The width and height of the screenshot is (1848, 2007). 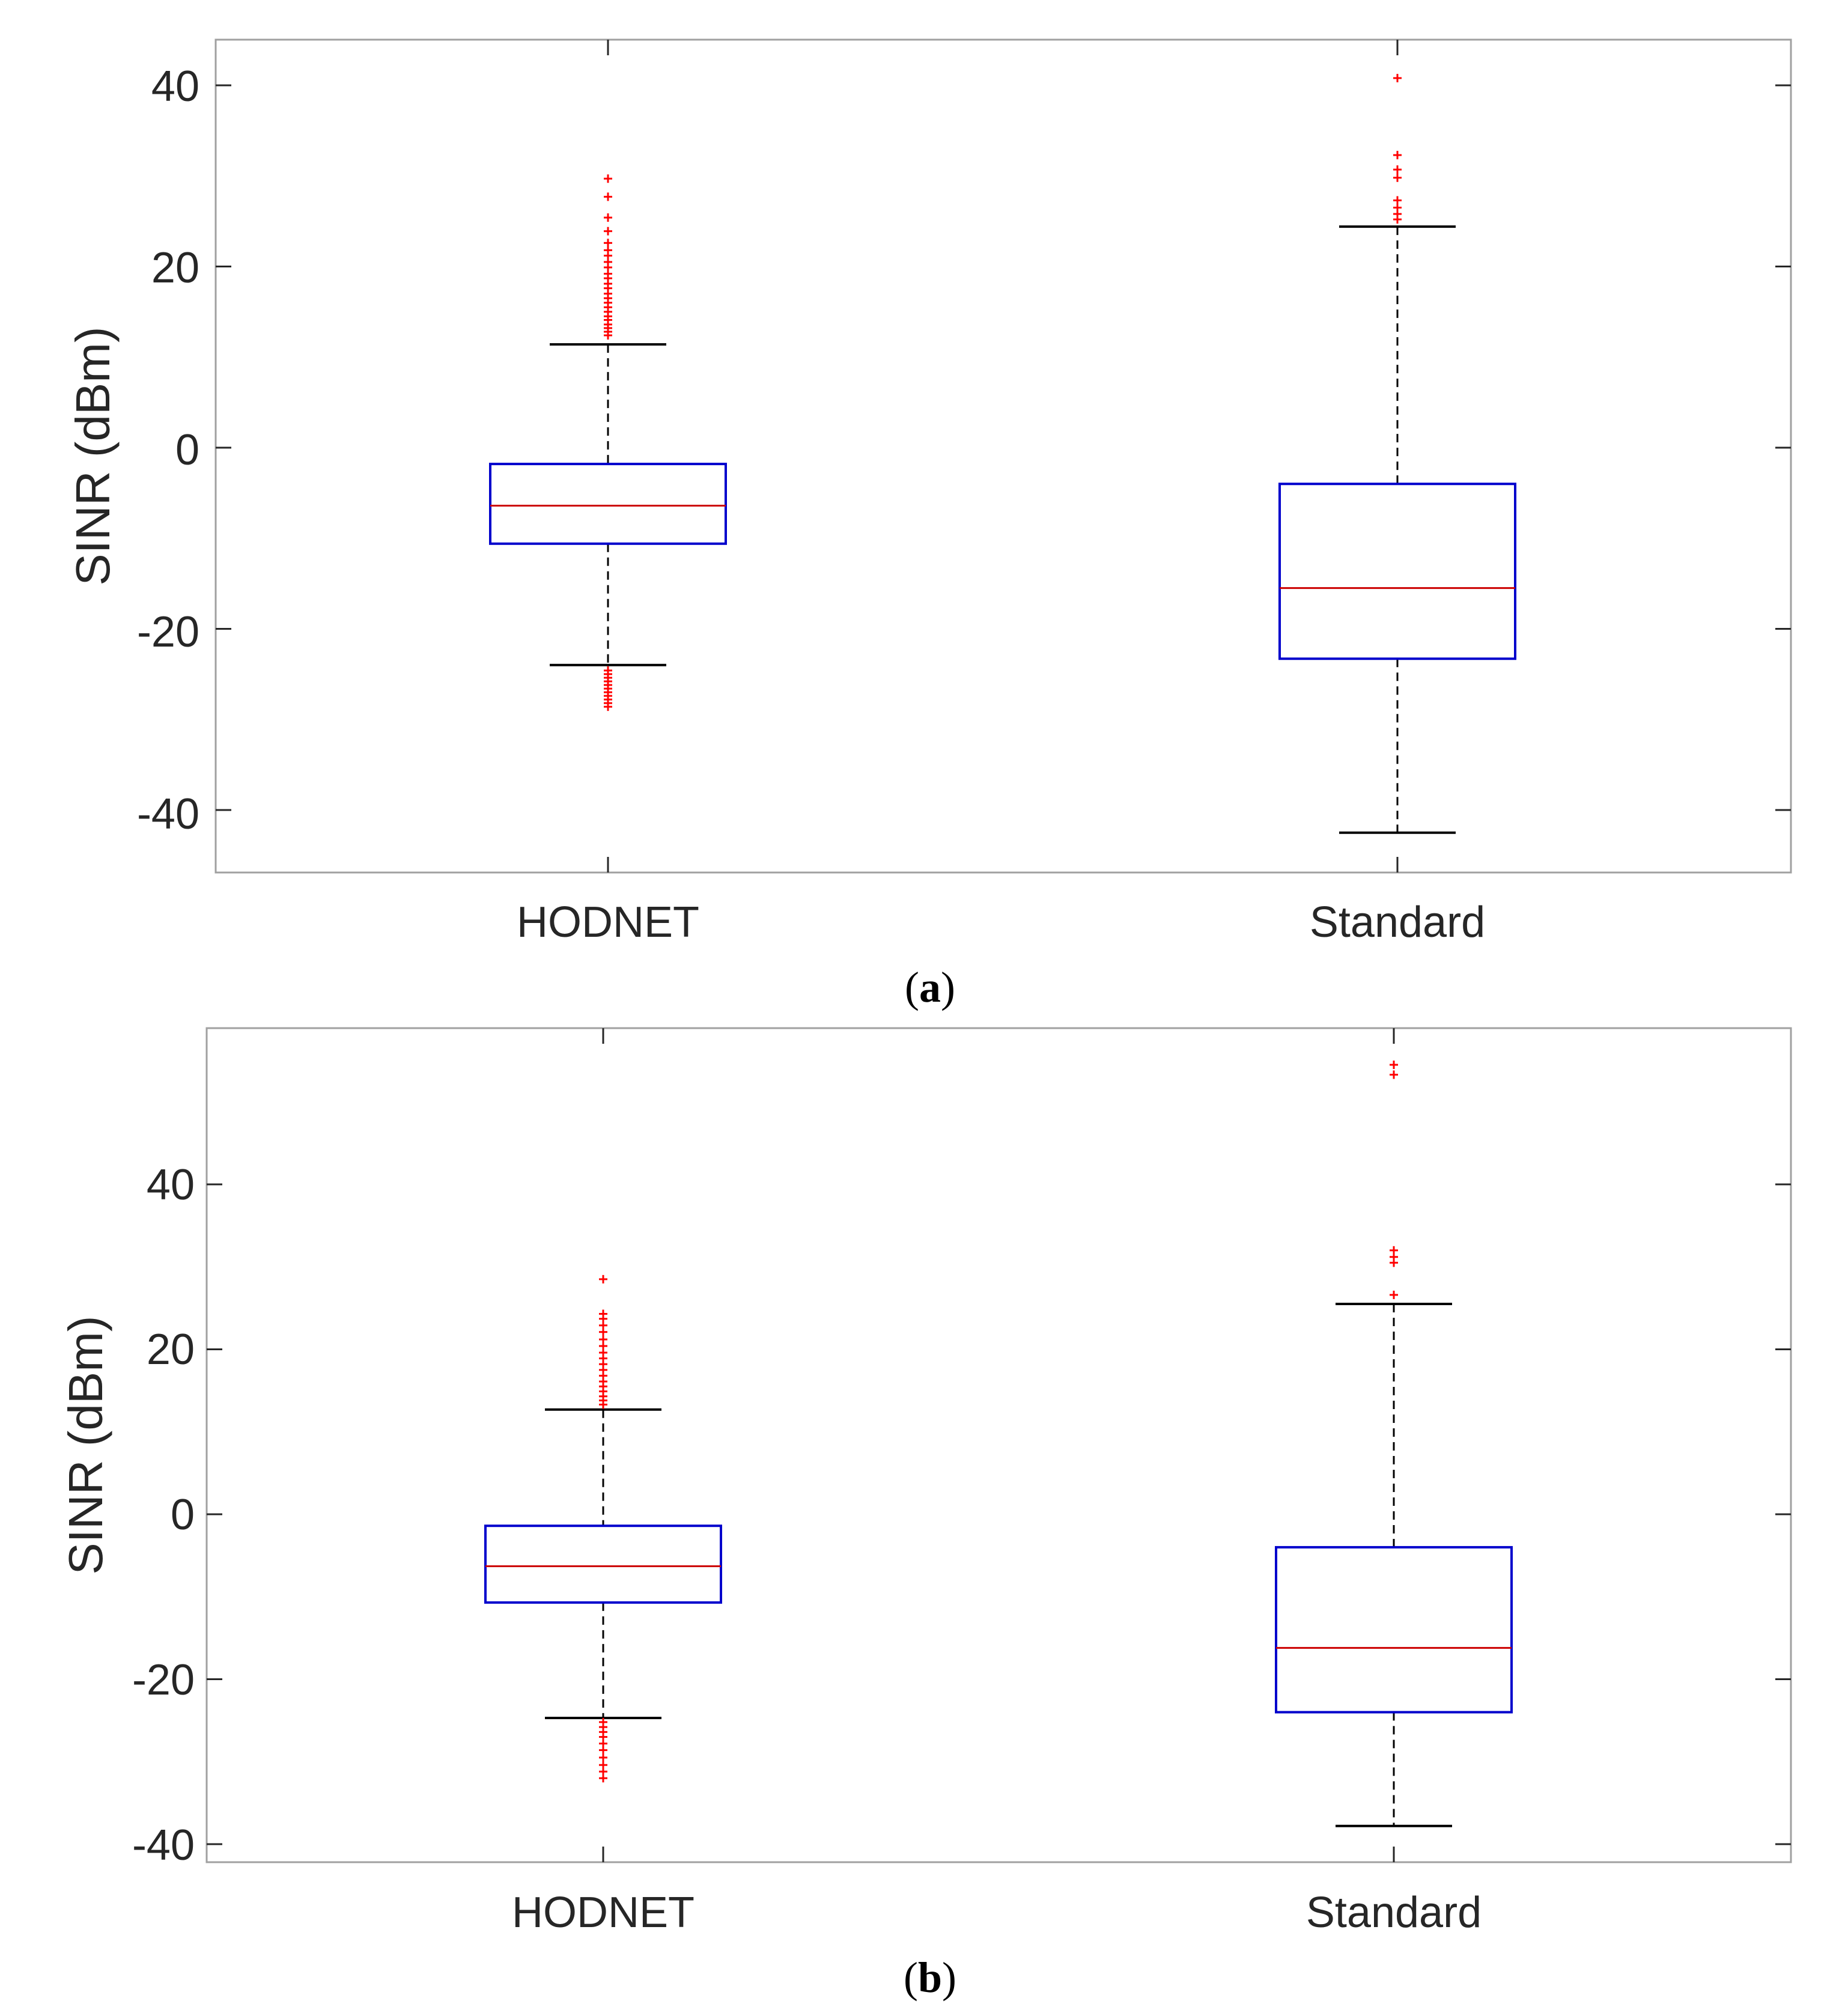 I want to click on panel-caption-b: (b), so click(x=930, y=1978).